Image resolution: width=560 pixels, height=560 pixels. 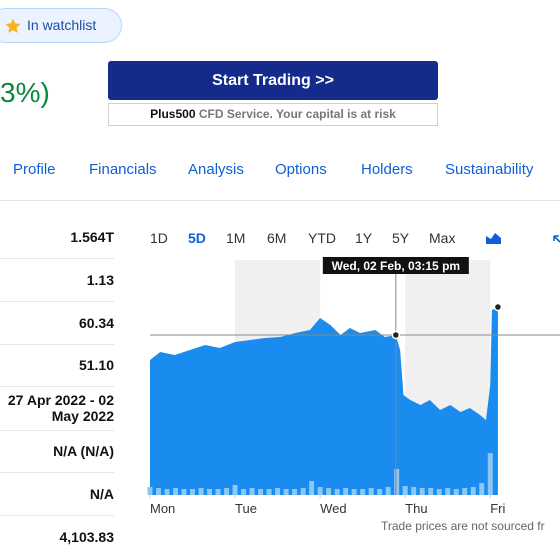 I want to click on tab: Financials, so click(x=123, y=169).